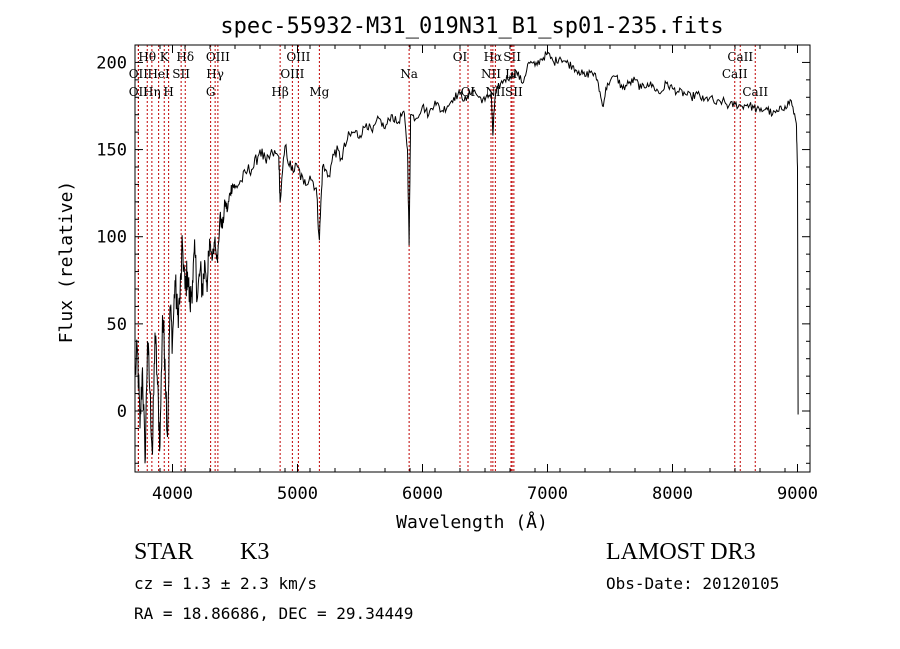 The height and width of the screenshot is (649, 900). Describe the element at coordinates (797, 494) in the screenshot. I see `x-tick-label: 9000` at that location.